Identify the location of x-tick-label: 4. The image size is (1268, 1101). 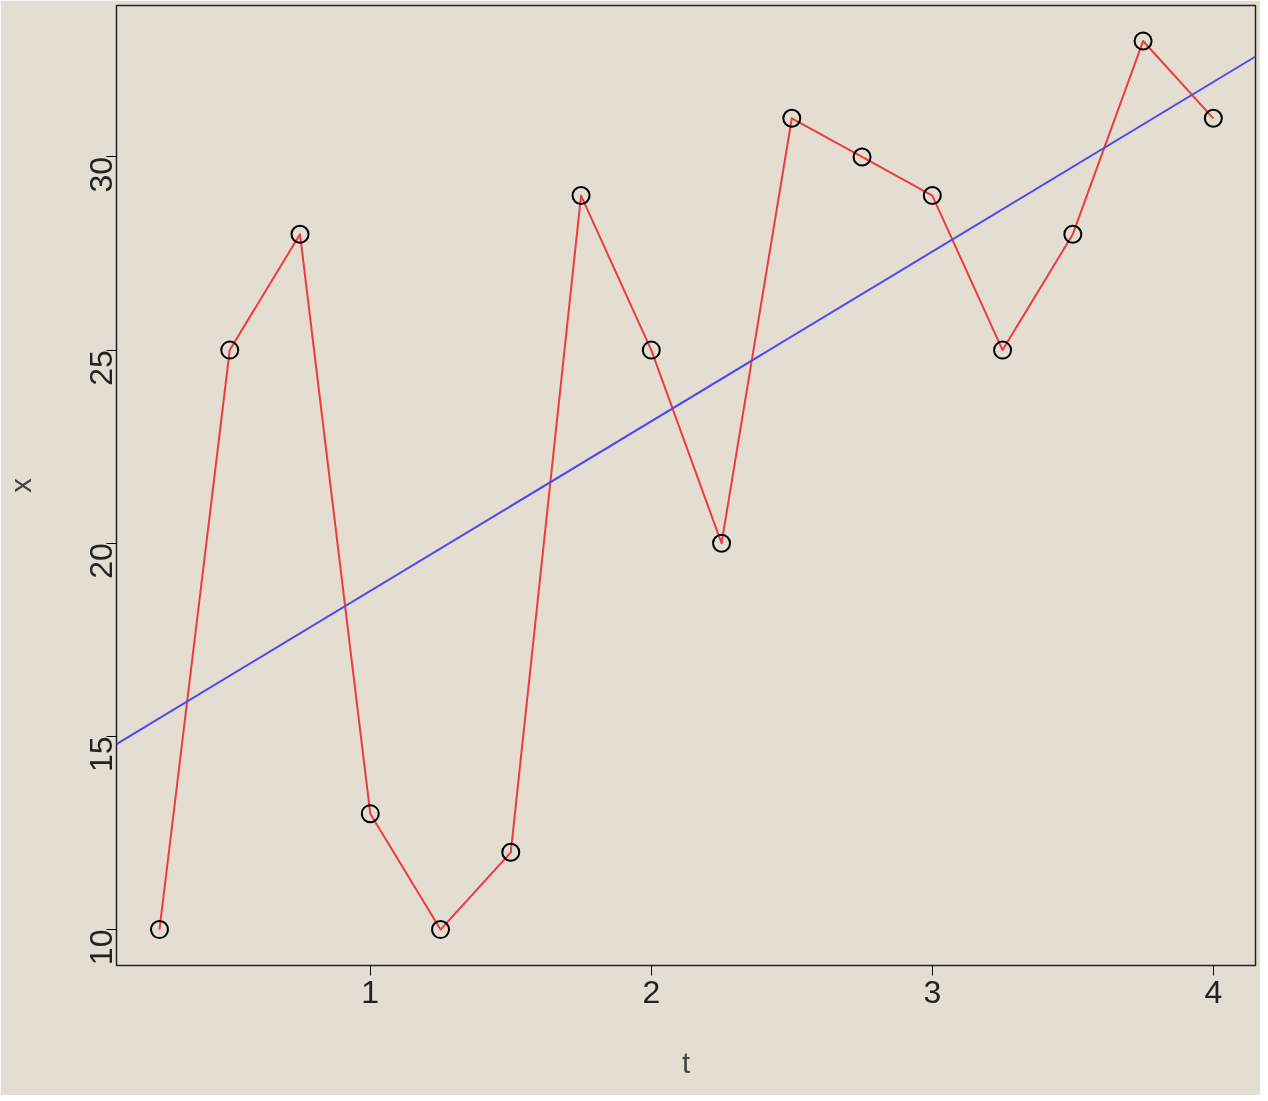
(1213, 991).